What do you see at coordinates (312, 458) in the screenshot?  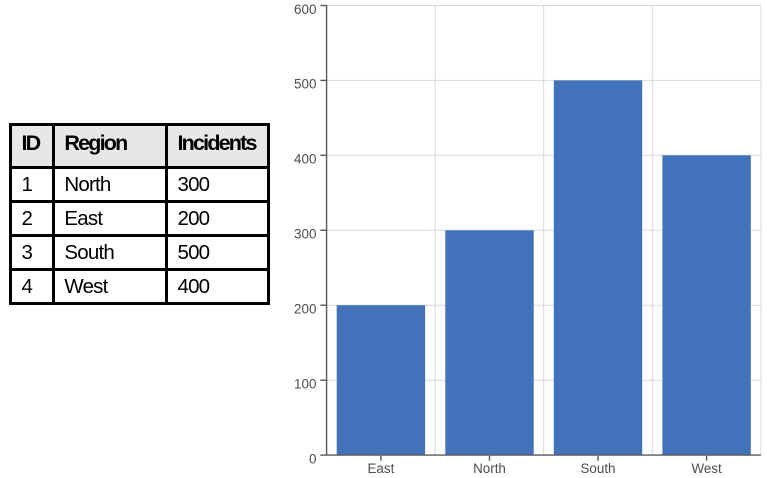 I see `svg-text: 0` at bounding box center [312, 458].